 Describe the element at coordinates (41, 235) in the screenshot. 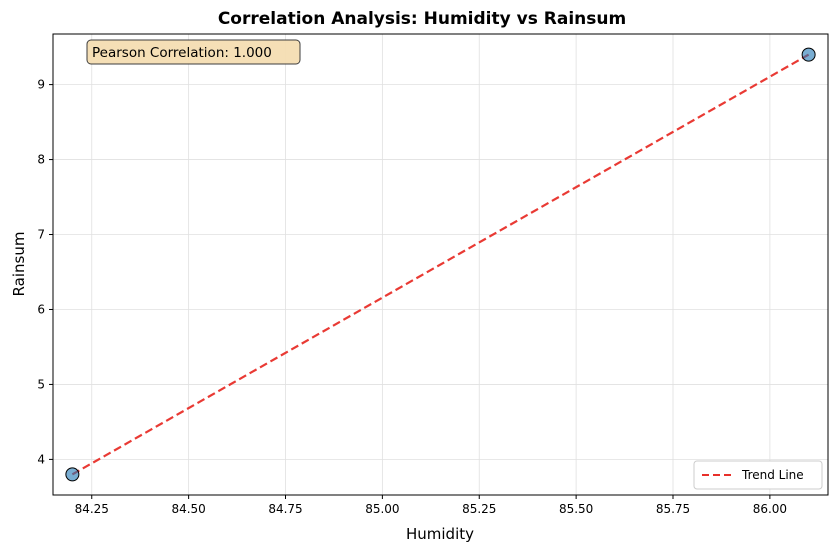

I see `y-tick-label: 7` at that location.